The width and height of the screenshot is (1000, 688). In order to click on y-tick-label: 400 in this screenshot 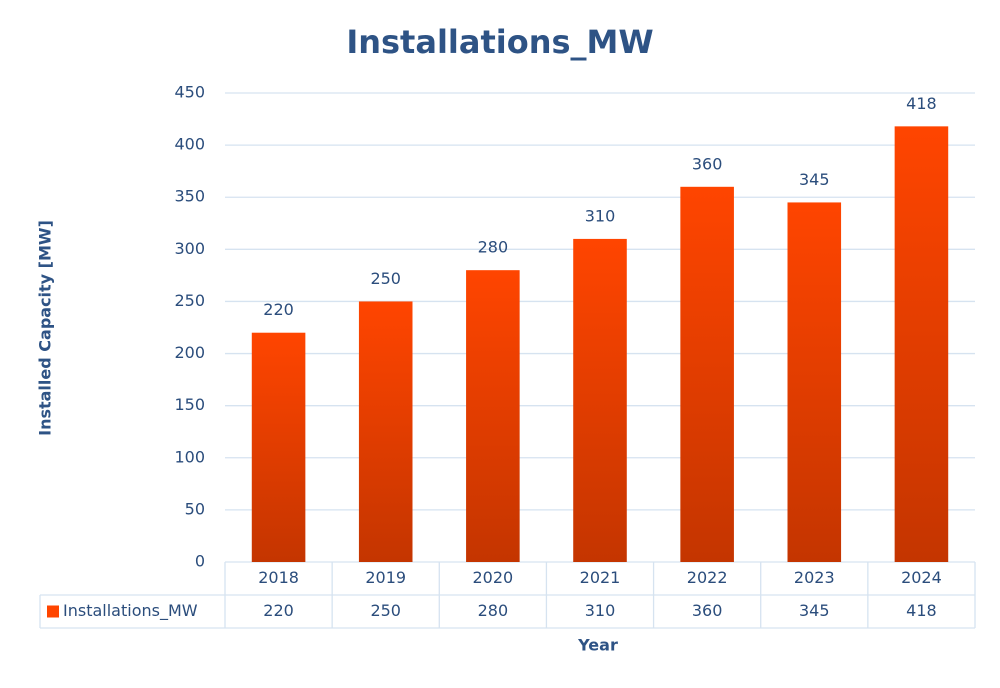, I will do `click(189, 144)`.